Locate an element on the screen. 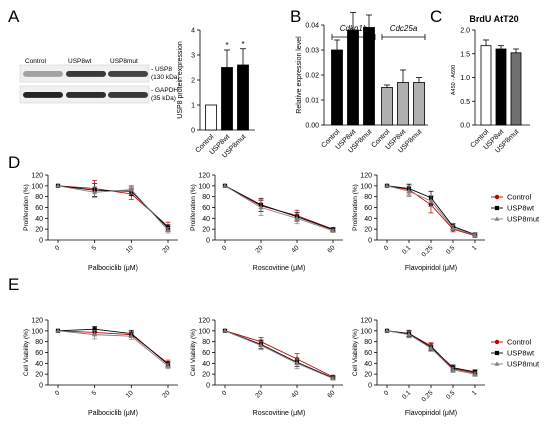 This screenshot has height=431, width=550. legend: Control USP8wt USP8mut is located at coordinates (515, 208).